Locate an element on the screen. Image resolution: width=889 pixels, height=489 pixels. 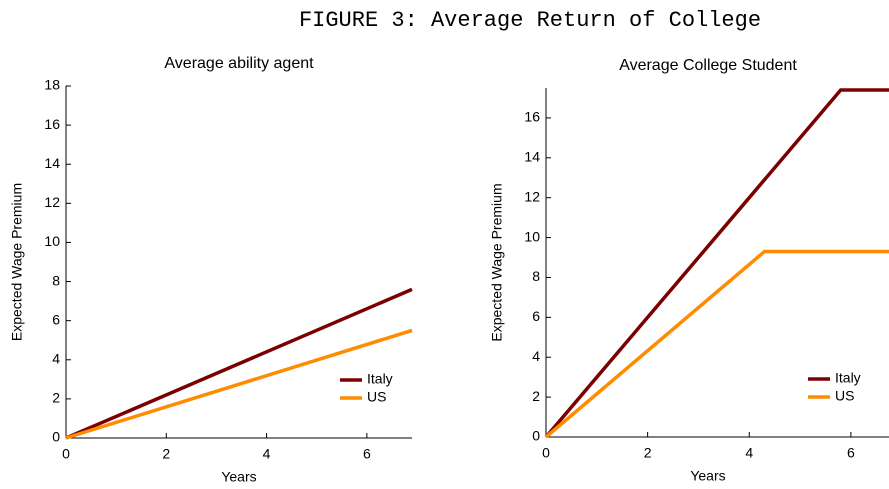
y-tick-label: 18 is located at coordinates (52, 85).